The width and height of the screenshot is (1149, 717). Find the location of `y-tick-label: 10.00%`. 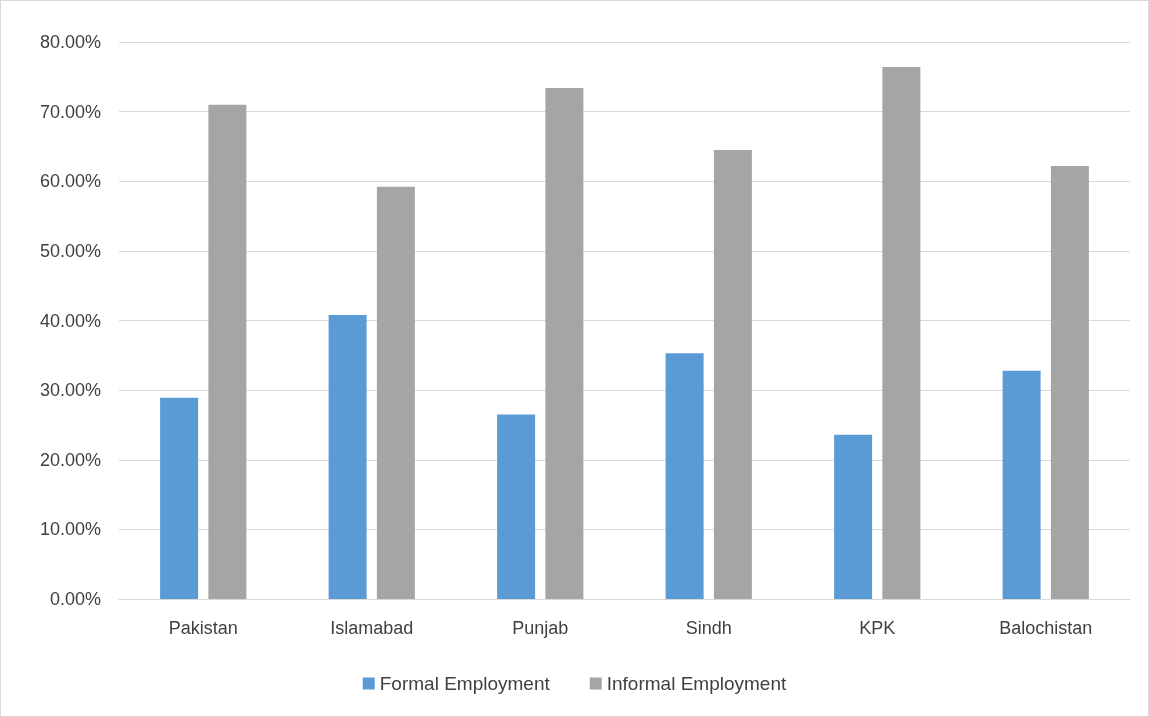

y-tick-label: 10.00% is located at coordinates (70, 529).